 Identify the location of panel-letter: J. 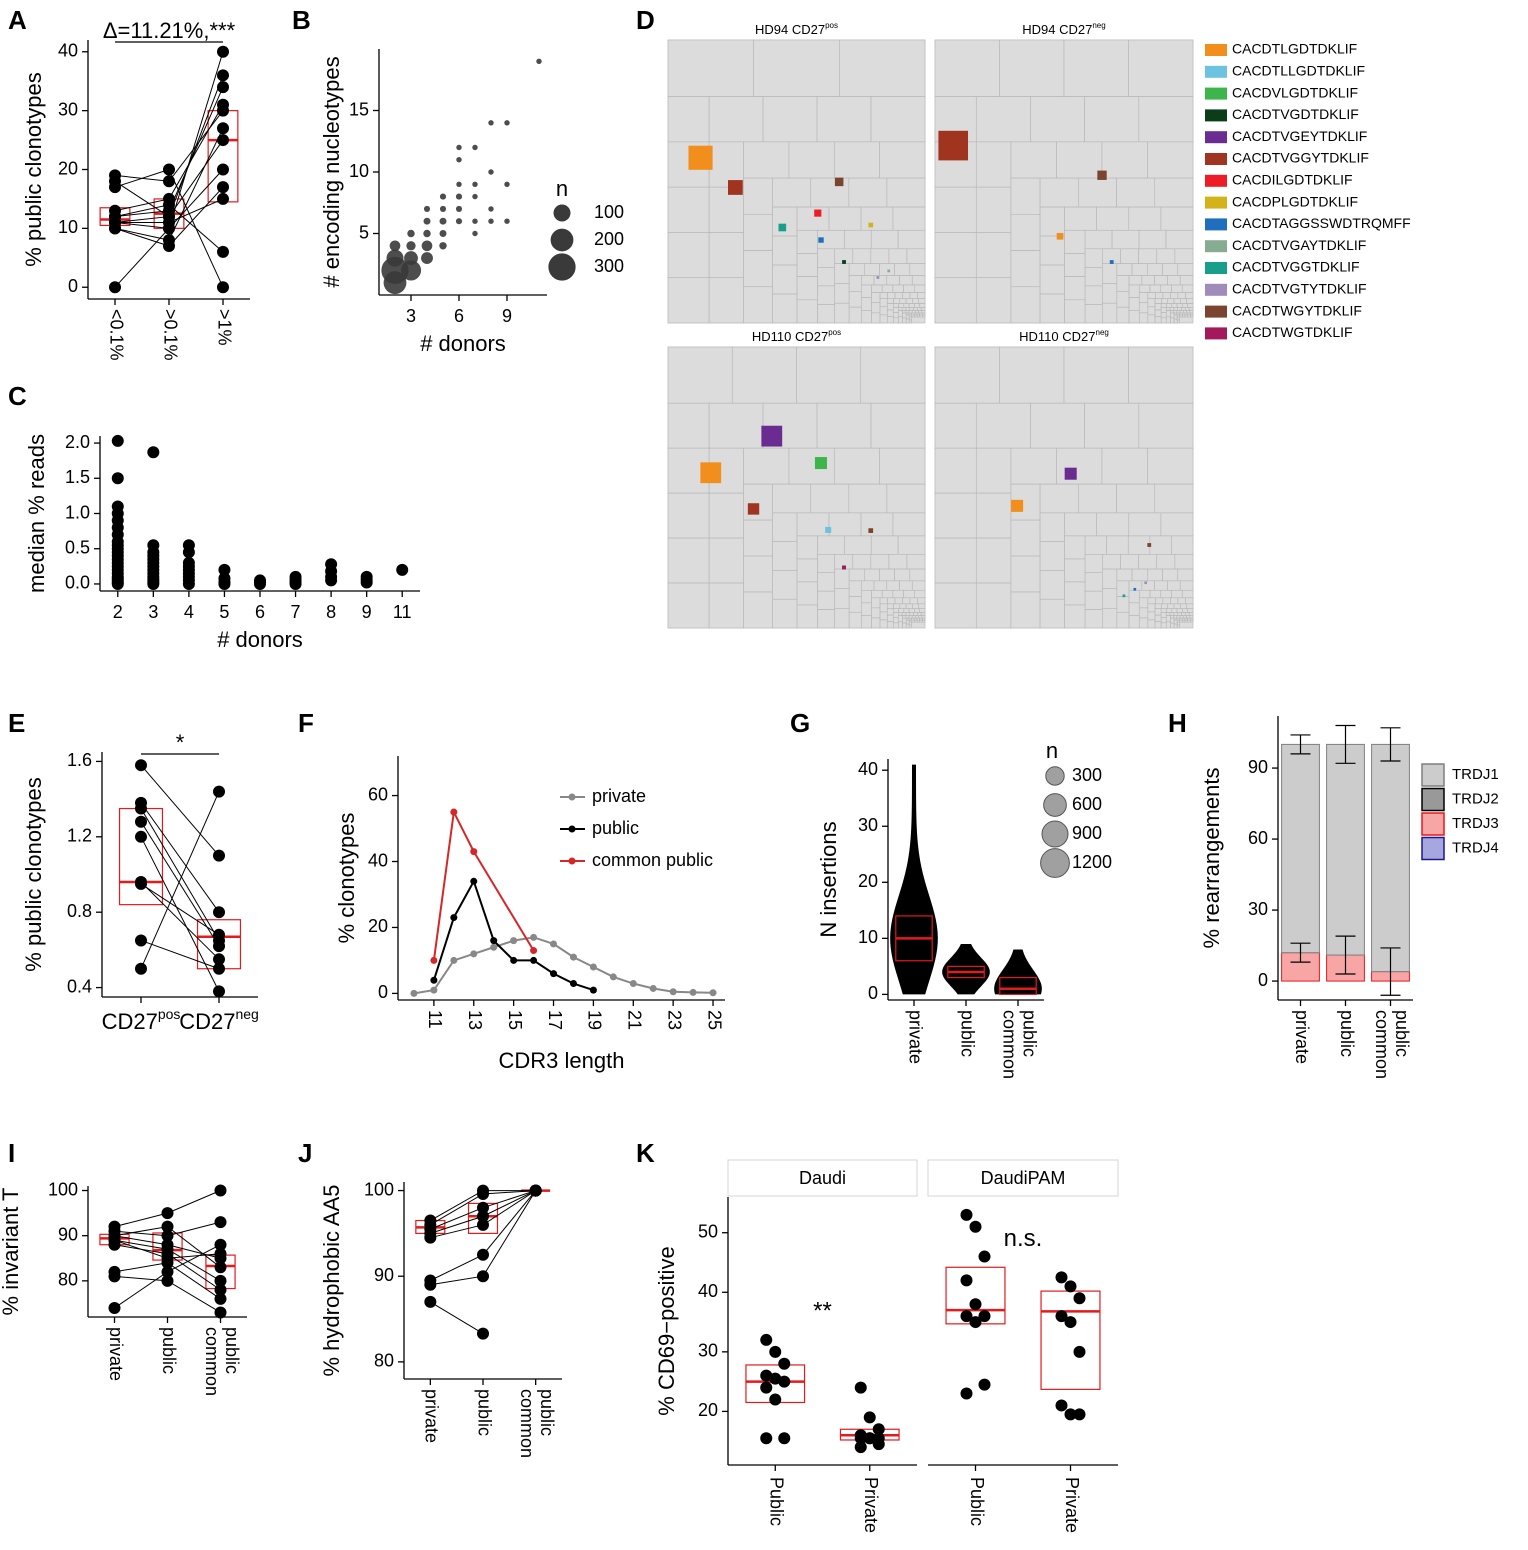
(305, 1153).